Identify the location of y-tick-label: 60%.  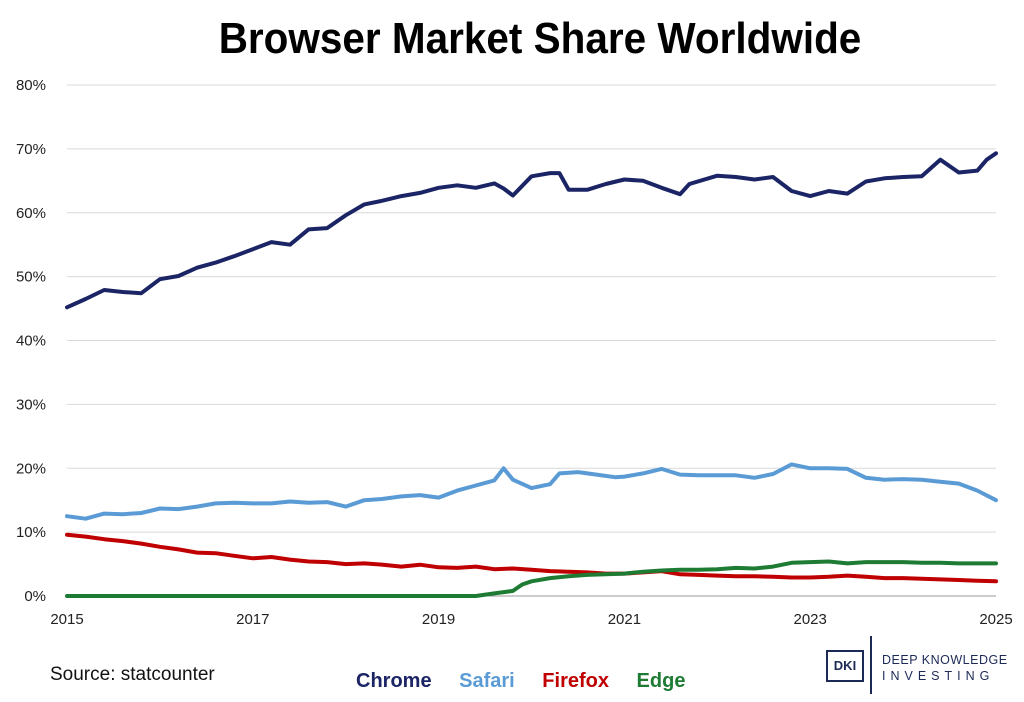
(31, 213).